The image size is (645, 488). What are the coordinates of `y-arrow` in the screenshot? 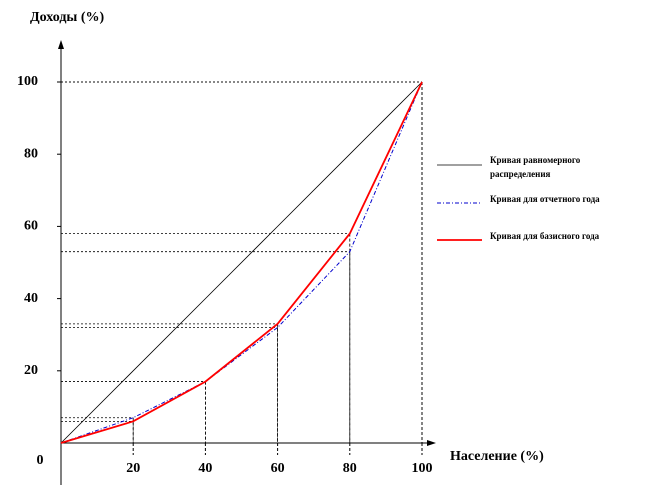 It's located at (61, 44).